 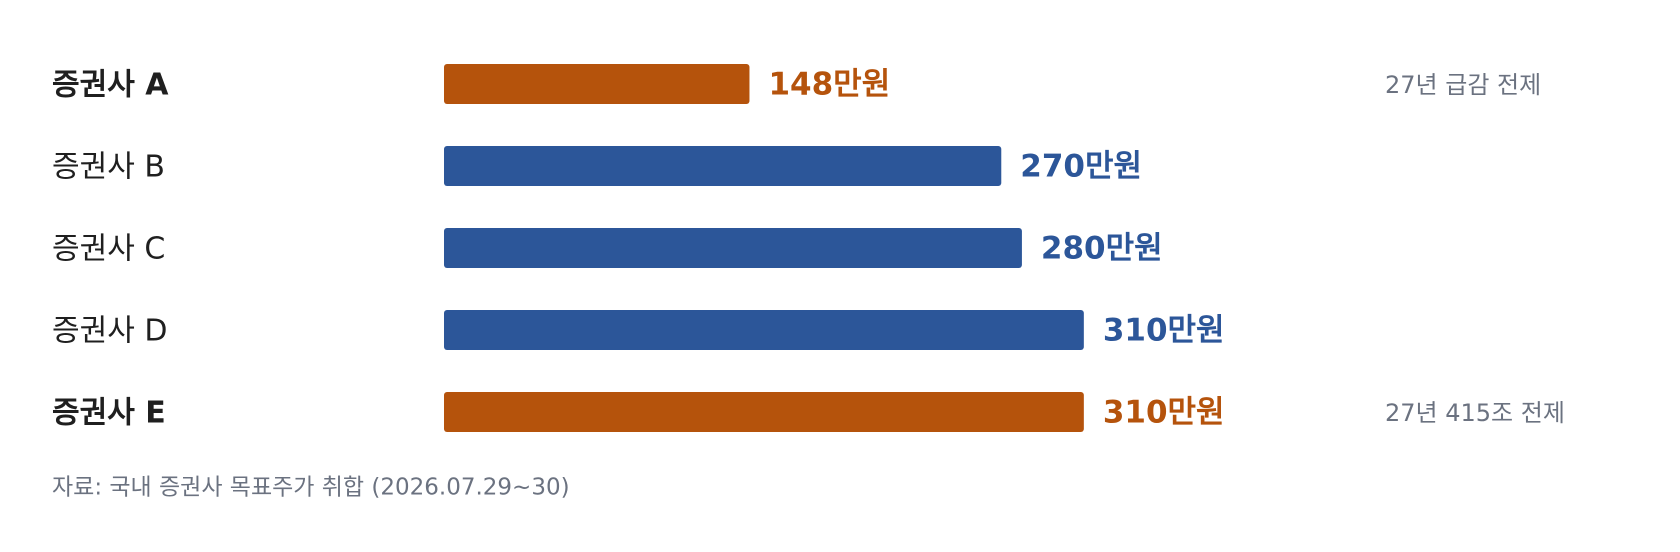 I want to click on bar-note: 27년 급감 전제, so click(x=1463, y=85).